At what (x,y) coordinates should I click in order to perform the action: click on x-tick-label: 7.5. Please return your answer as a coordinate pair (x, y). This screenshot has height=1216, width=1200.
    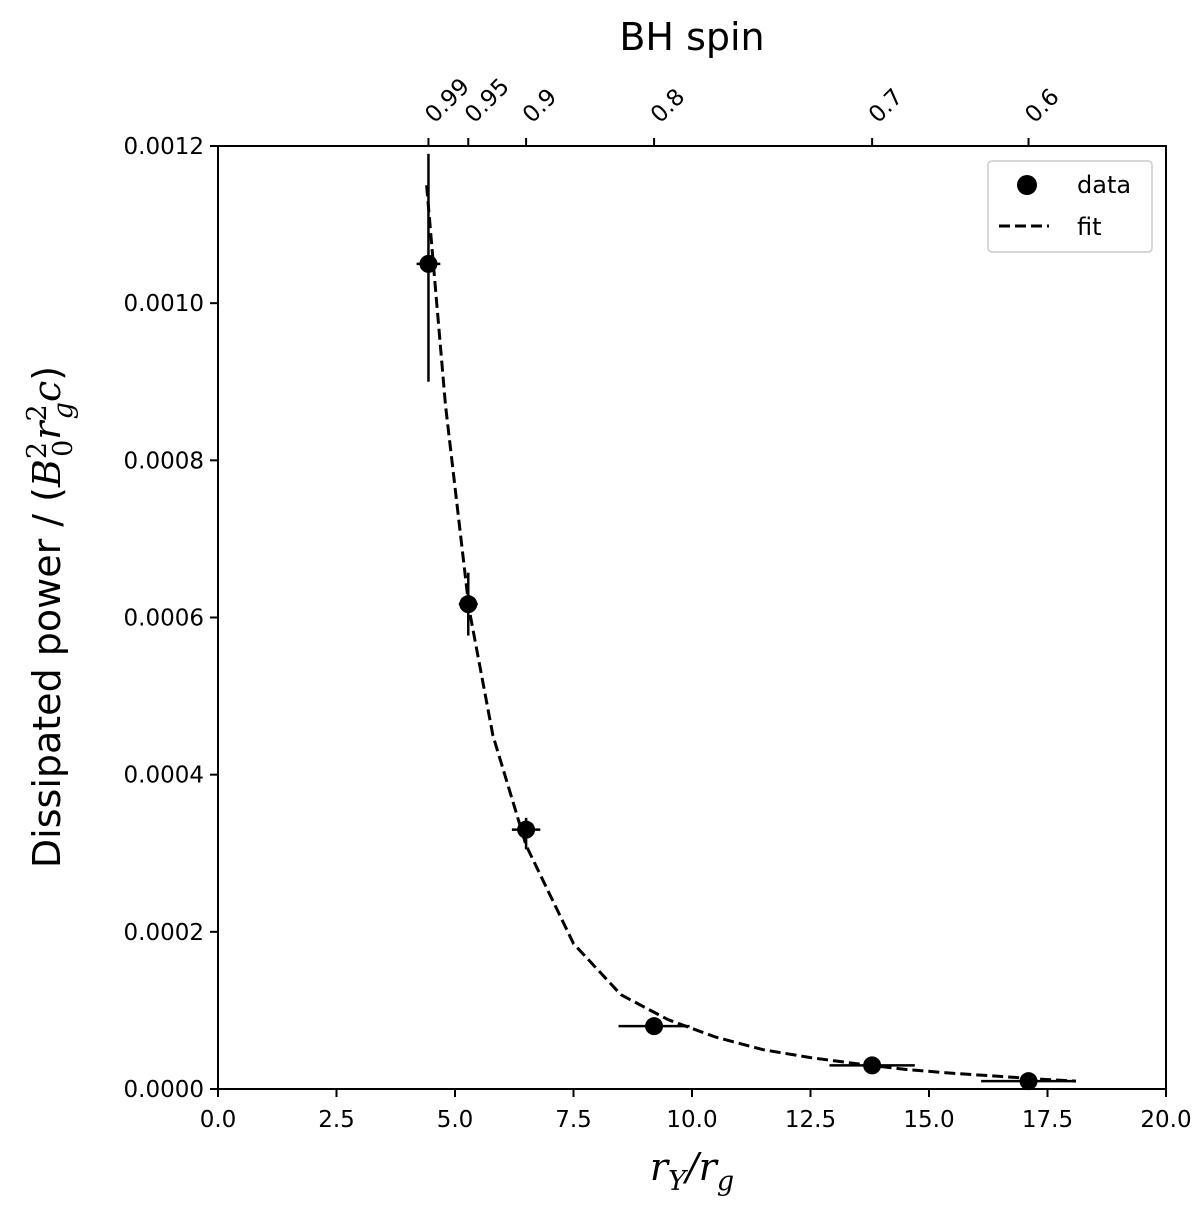
    Looking at the image, I should click on (573, 1120).